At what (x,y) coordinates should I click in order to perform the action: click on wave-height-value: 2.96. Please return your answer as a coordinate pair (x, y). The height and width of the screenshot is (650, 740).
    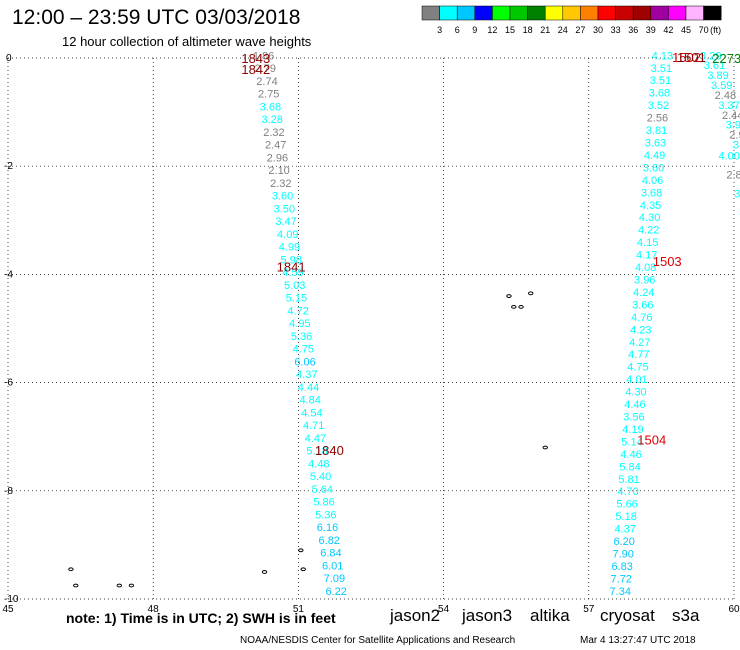
    Looking at the image, I should click on (277, 158).